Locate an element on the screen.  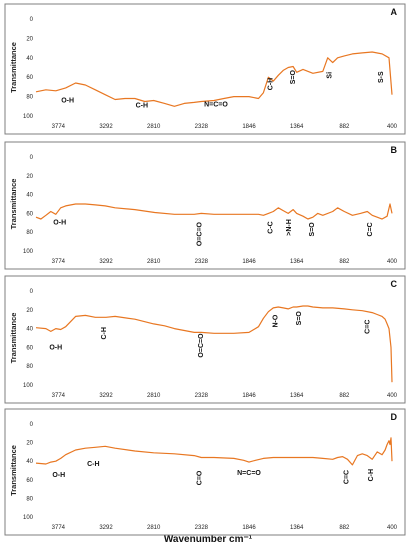
panel-letter: D is located at coordinates (394, 417).